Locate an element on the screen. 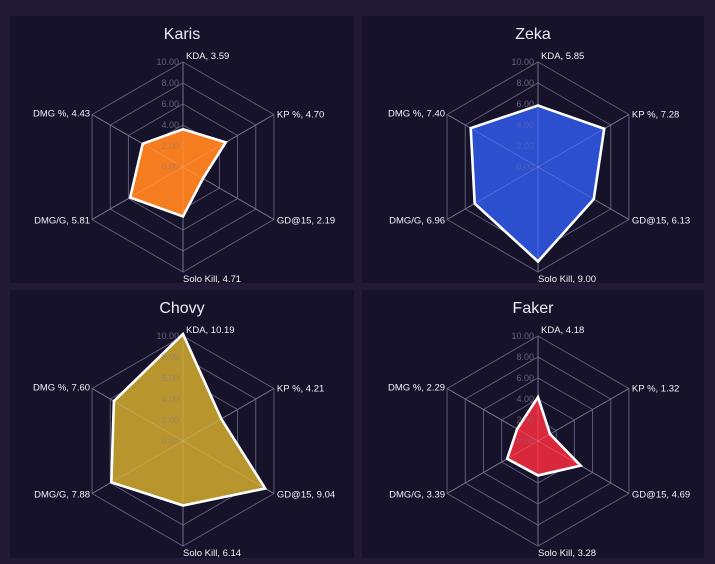  chart-title: Zeka is located at coordinates (533, 34).